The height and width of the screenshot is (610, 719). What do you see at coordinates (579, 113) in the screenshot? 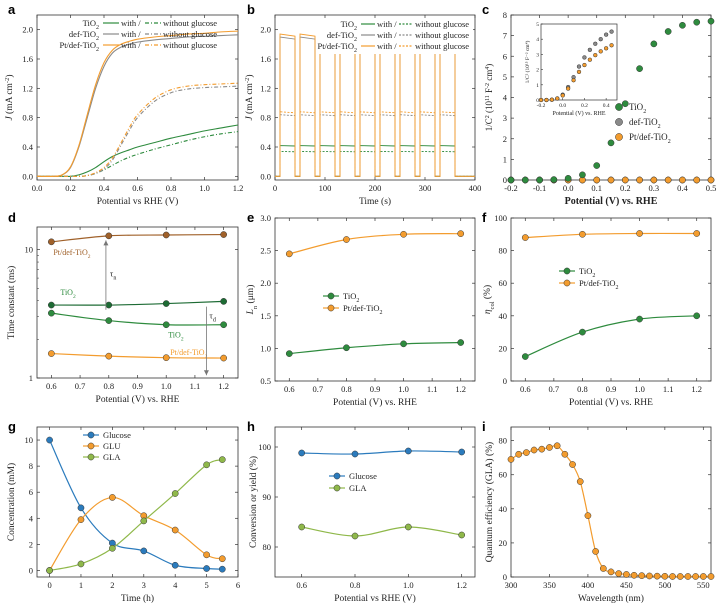
I see `inset-x-label: Potential (V) vs. RHE` at bounding box center [579, 113].